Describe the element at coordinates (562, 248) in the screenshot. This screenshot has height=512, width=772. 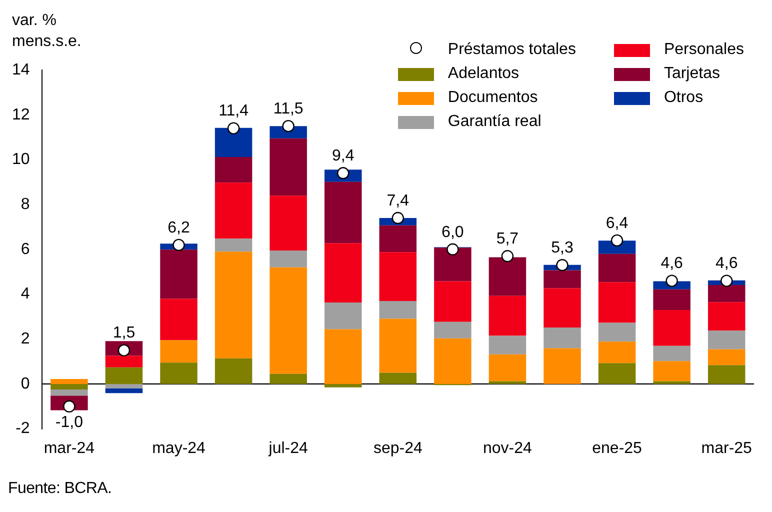
I see `data-label: 5,3` at that location.